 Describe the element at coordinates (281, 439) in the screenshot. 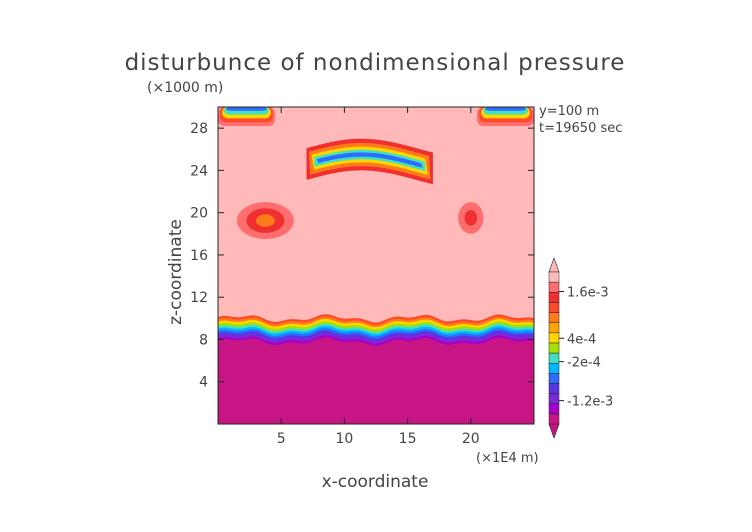

I see `x-tick-label: 5` at that location.